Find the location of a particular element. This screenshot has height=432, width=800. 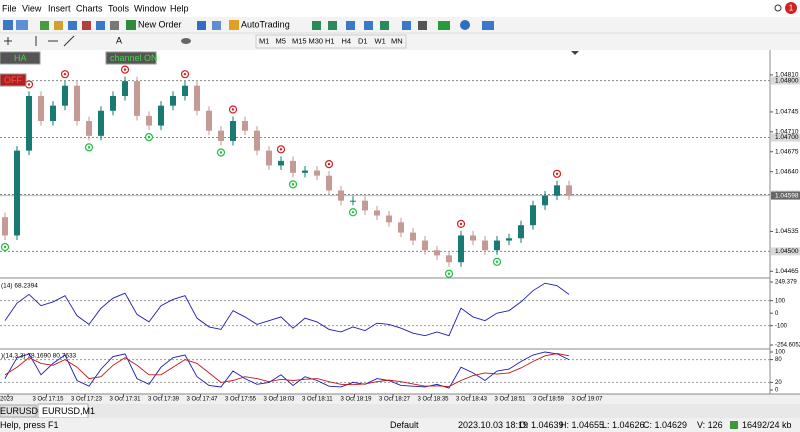

trendline-tool is located at coordinates (69, 41).